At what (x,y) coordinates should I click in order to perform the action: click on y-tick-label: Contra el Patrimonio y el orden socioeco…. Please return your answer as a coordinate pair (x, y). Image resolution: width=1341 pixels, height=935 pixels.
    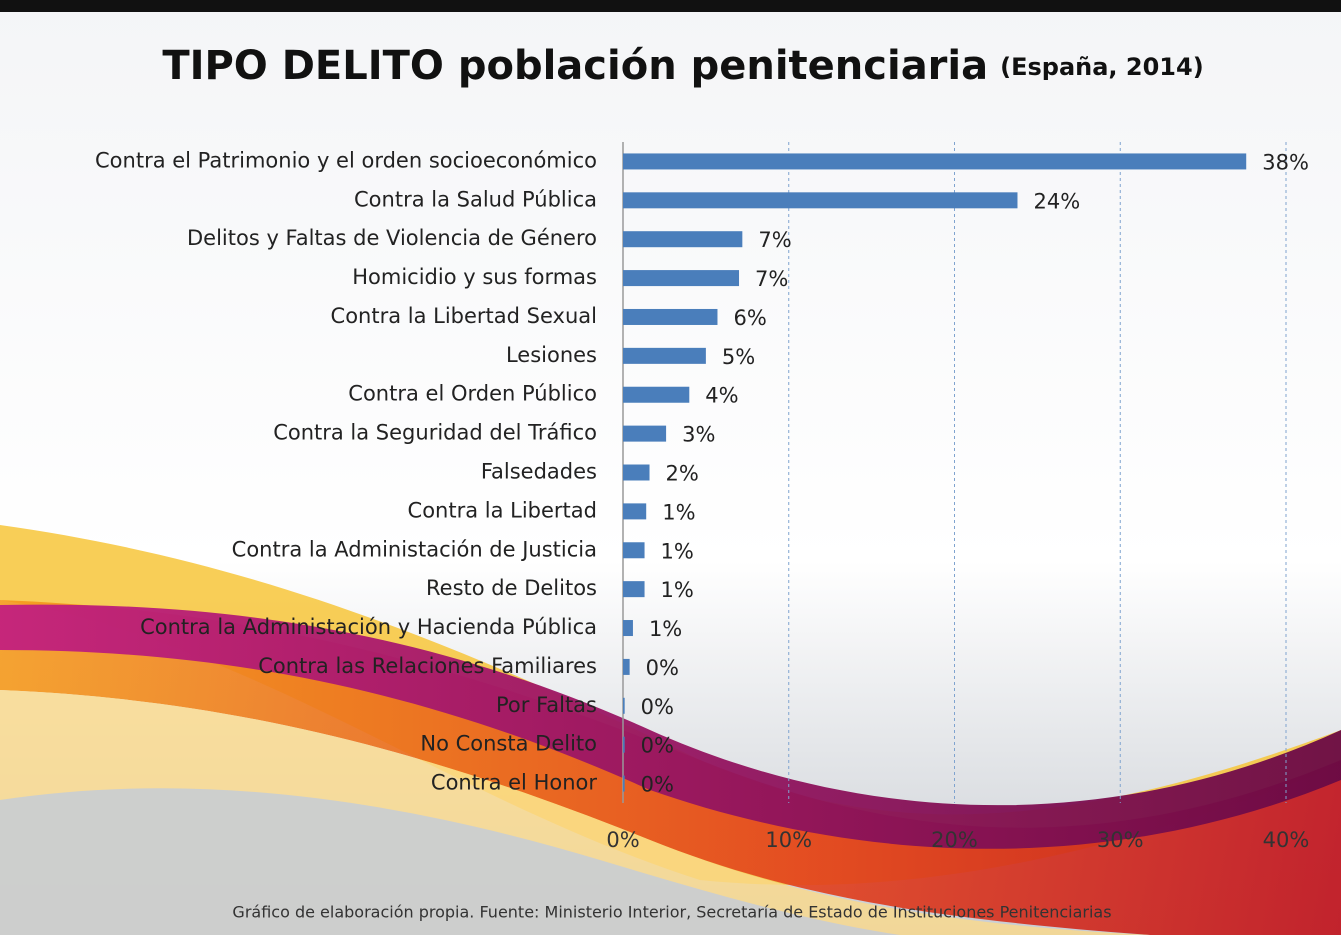
    Looking at the image, I should click on (346, 160).